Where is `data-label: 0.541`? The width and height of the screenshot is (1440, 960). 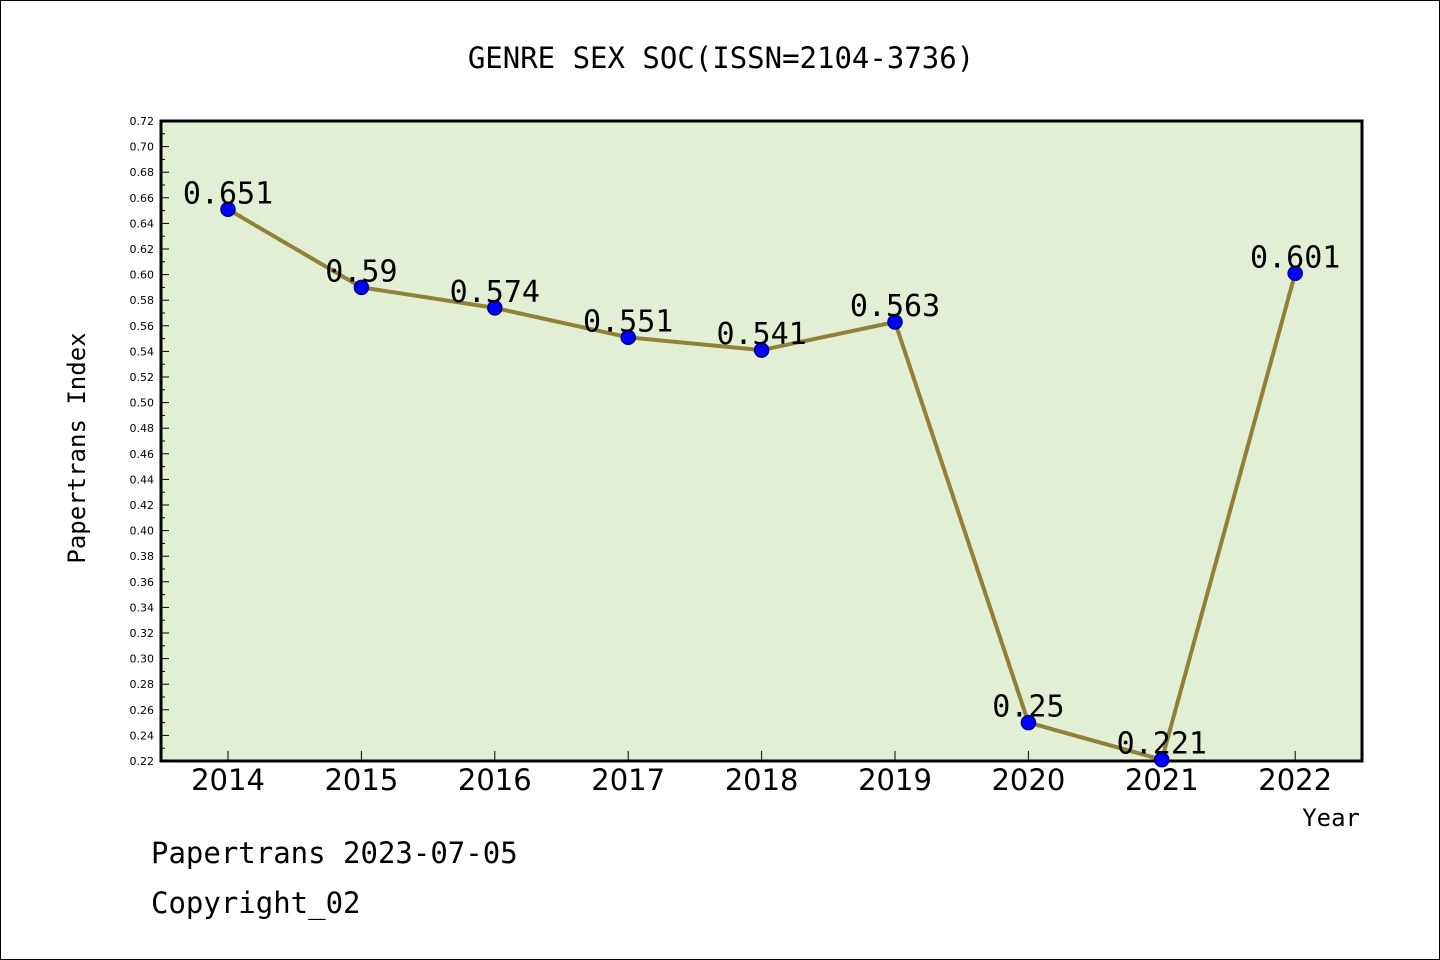 data-label: 0.541 is located at coordinates (761, 334).